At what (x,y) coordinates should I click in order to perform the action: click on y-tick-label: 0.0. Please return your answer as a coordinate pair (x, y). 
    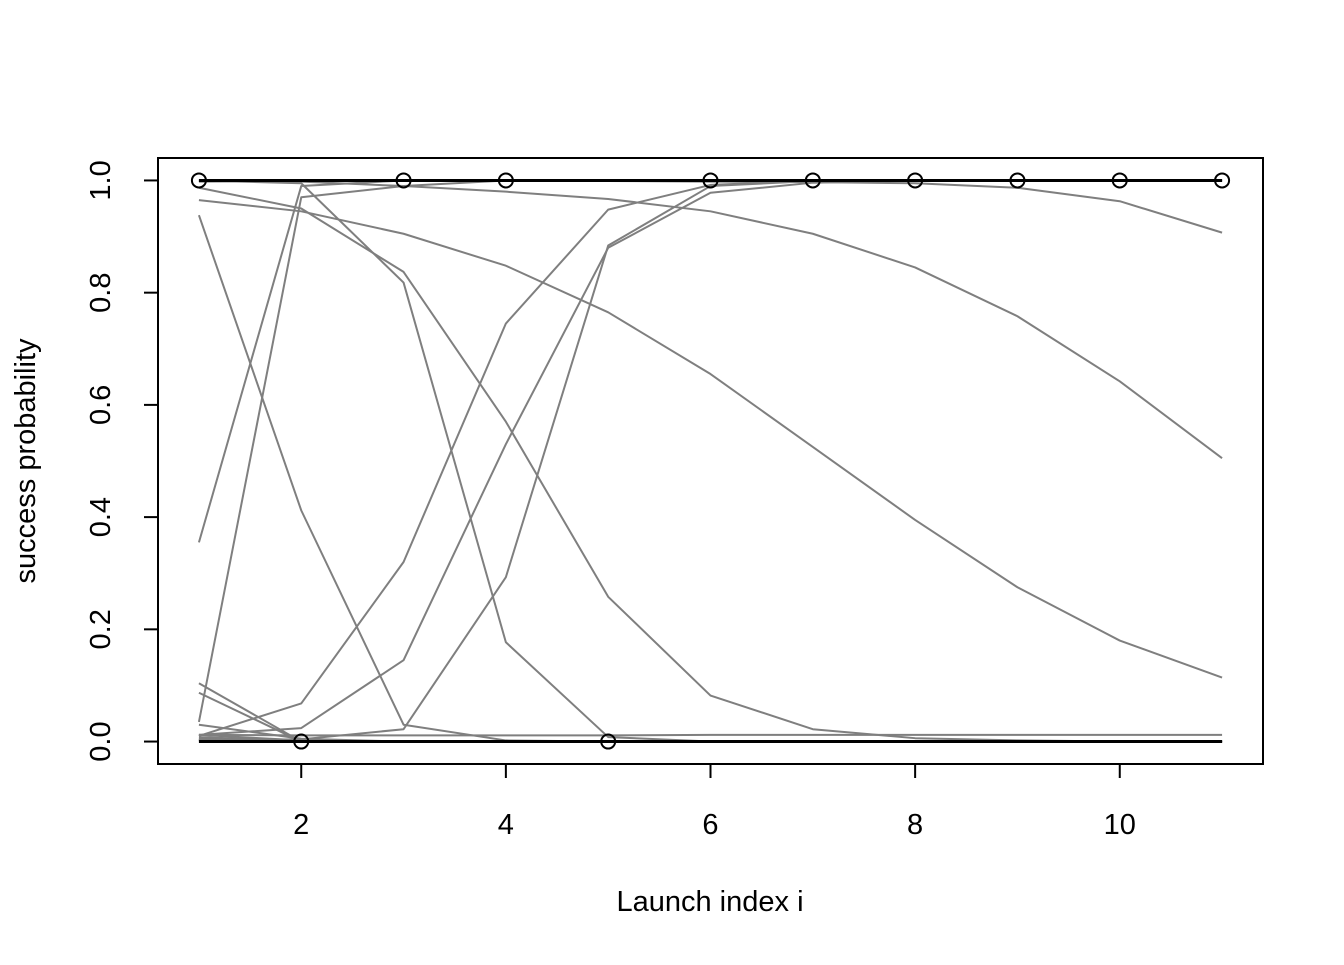
    Looking at the image, I should click on (101, 741).